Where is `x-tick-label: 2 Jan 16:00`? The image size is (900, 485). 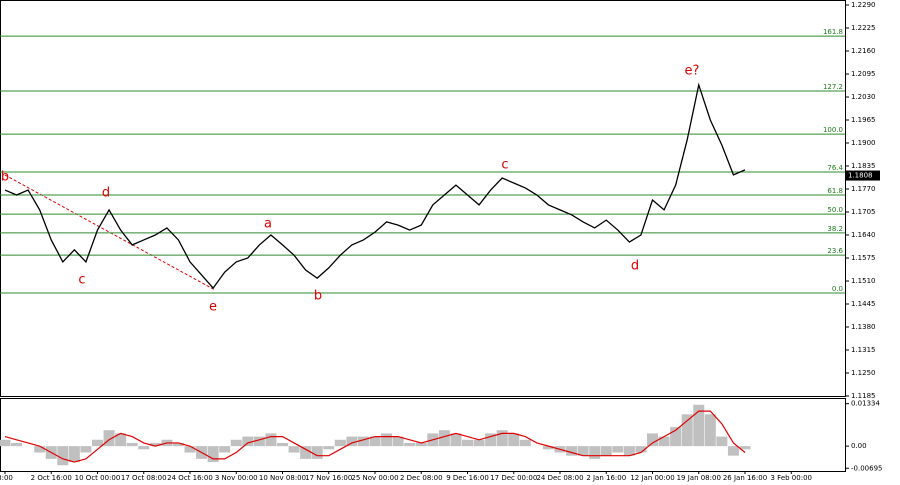
x-tick-label: 2 Jan 16:00 is located at coordinates (606, 478).